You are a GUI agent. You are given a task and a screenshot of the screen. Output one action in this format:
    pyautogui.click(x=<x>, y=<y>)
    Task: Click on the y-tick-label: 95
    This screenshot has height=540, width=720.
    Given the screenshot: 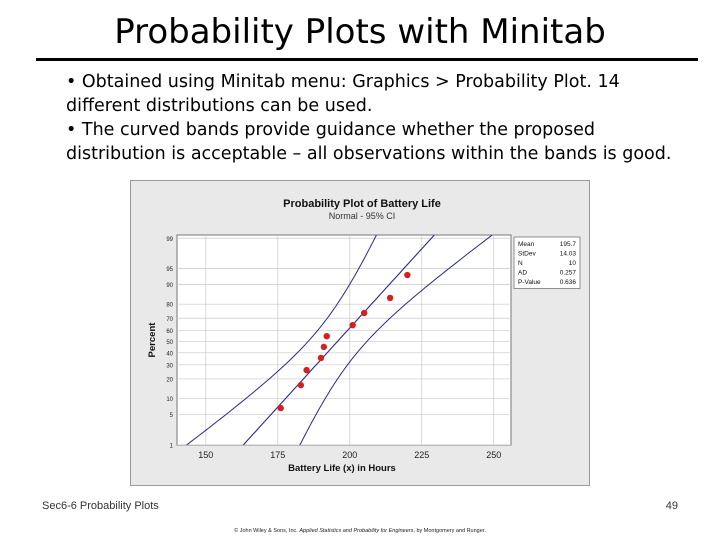 What is the action you would take?
    pyautogui.click(x=169, y=270)
    